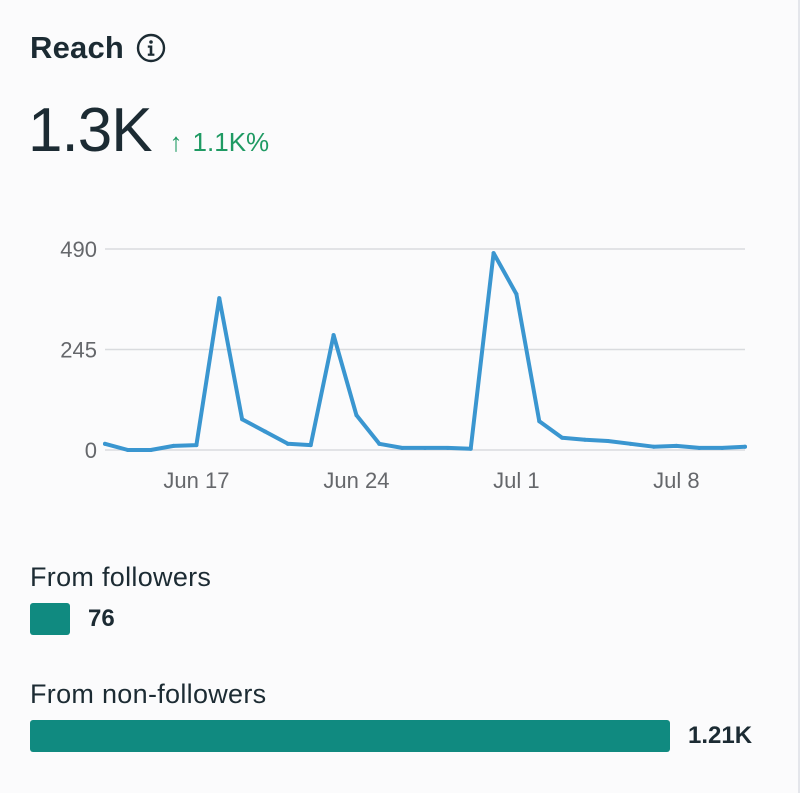  Describe the element at coordinates (121, 577) in the screenshot. I see `followers-label: From followers` at that location.